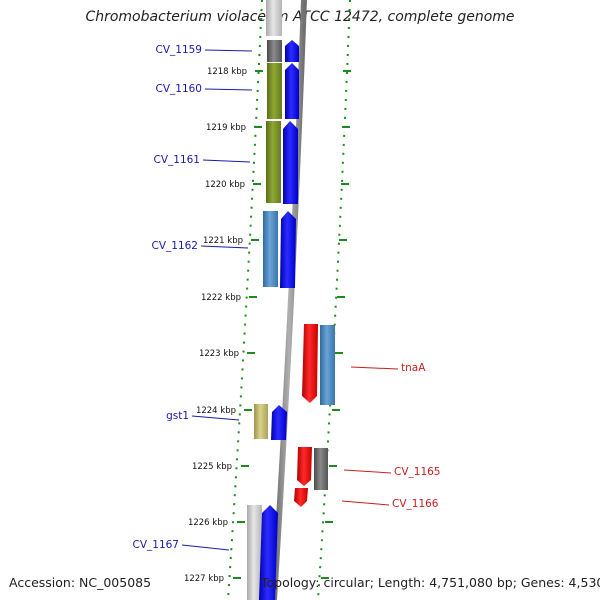 The width and height of the screenshot is (600, 600). What do you see at coordinates (292, 91) in the screenshot?
I see `gene-arrow-cv1160` at bounding box center [292, 91].